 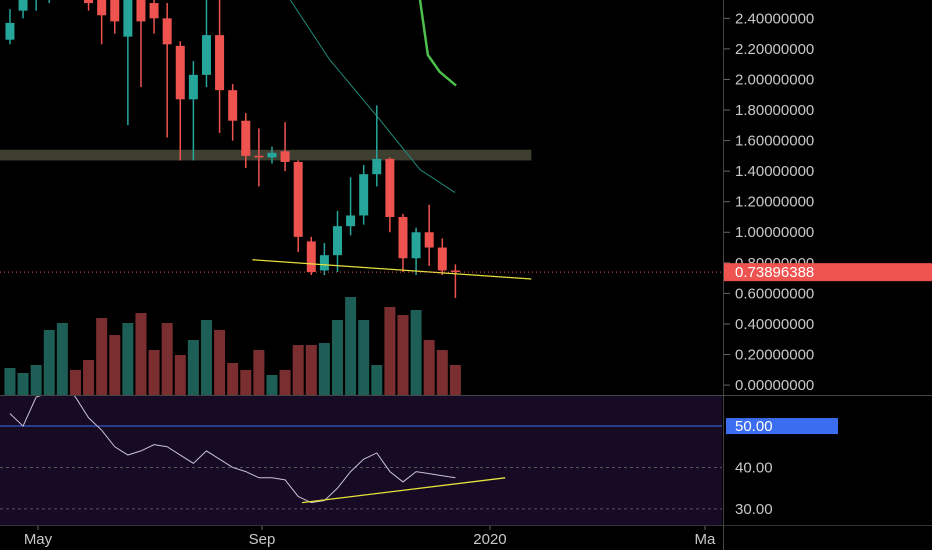 What do you see at coordinates (774, 141) in the screenshot?
I see `y-tick-label: 1.60000000` at bounding box center [774, 141].